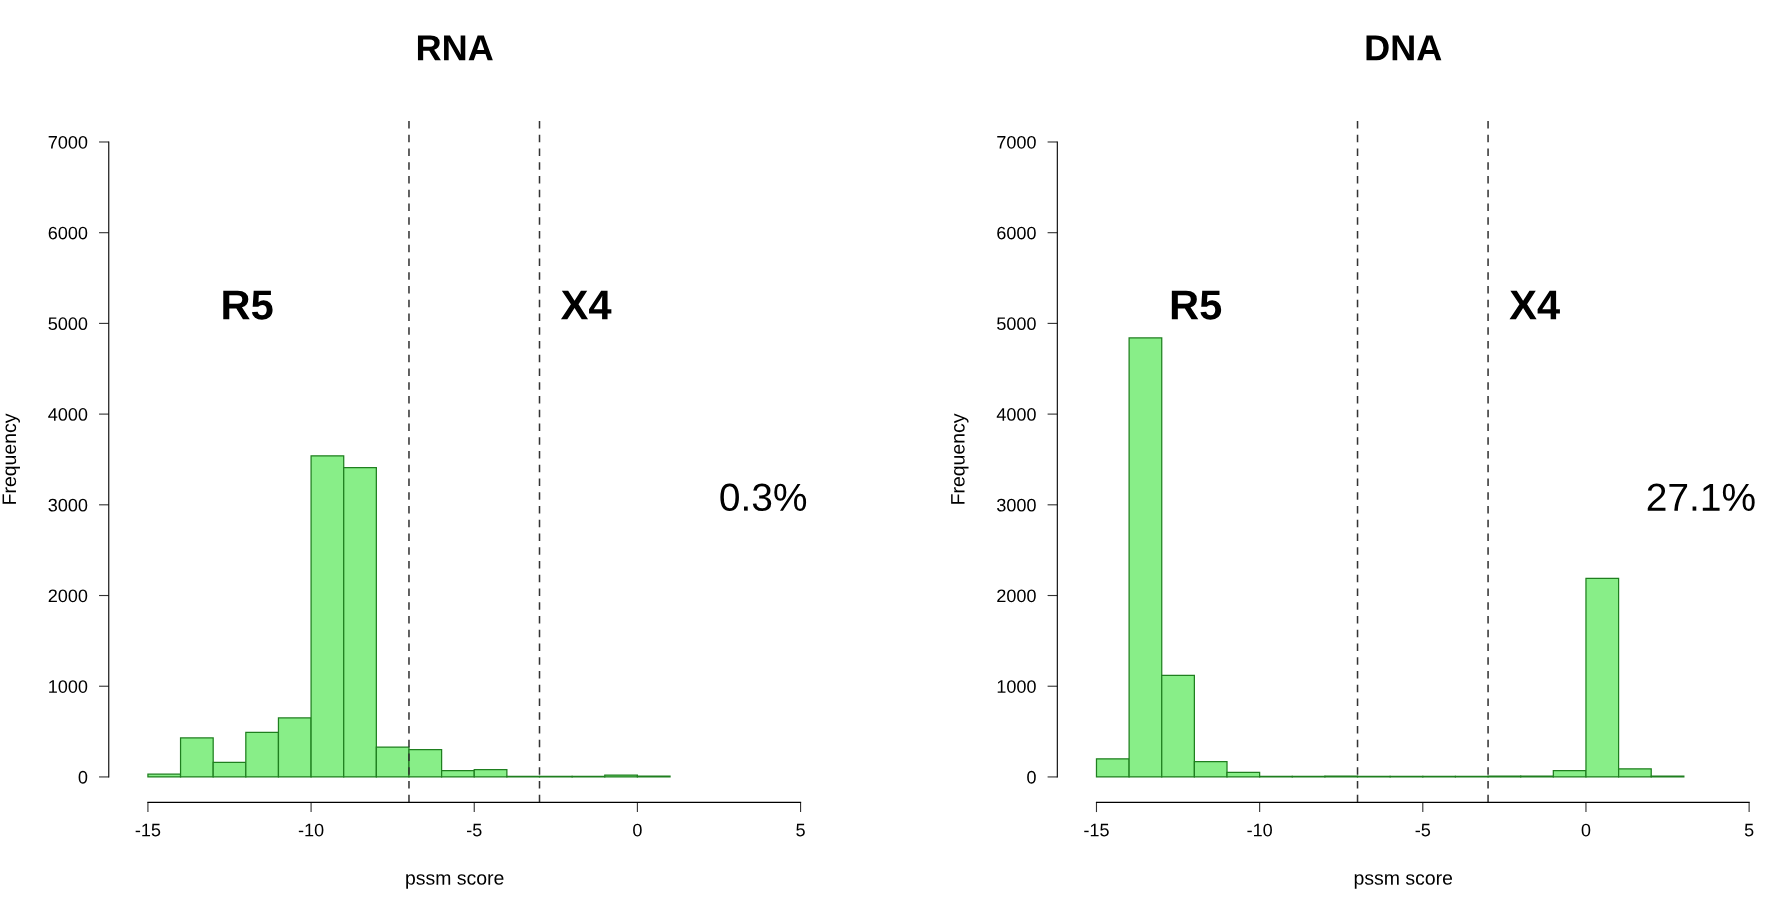 This screenshot has width=1783, height=918. What do you see at coordinates (763, 497) in the screenshot?
I see `annotation: 0.3%` at bounding box center [763, 497].